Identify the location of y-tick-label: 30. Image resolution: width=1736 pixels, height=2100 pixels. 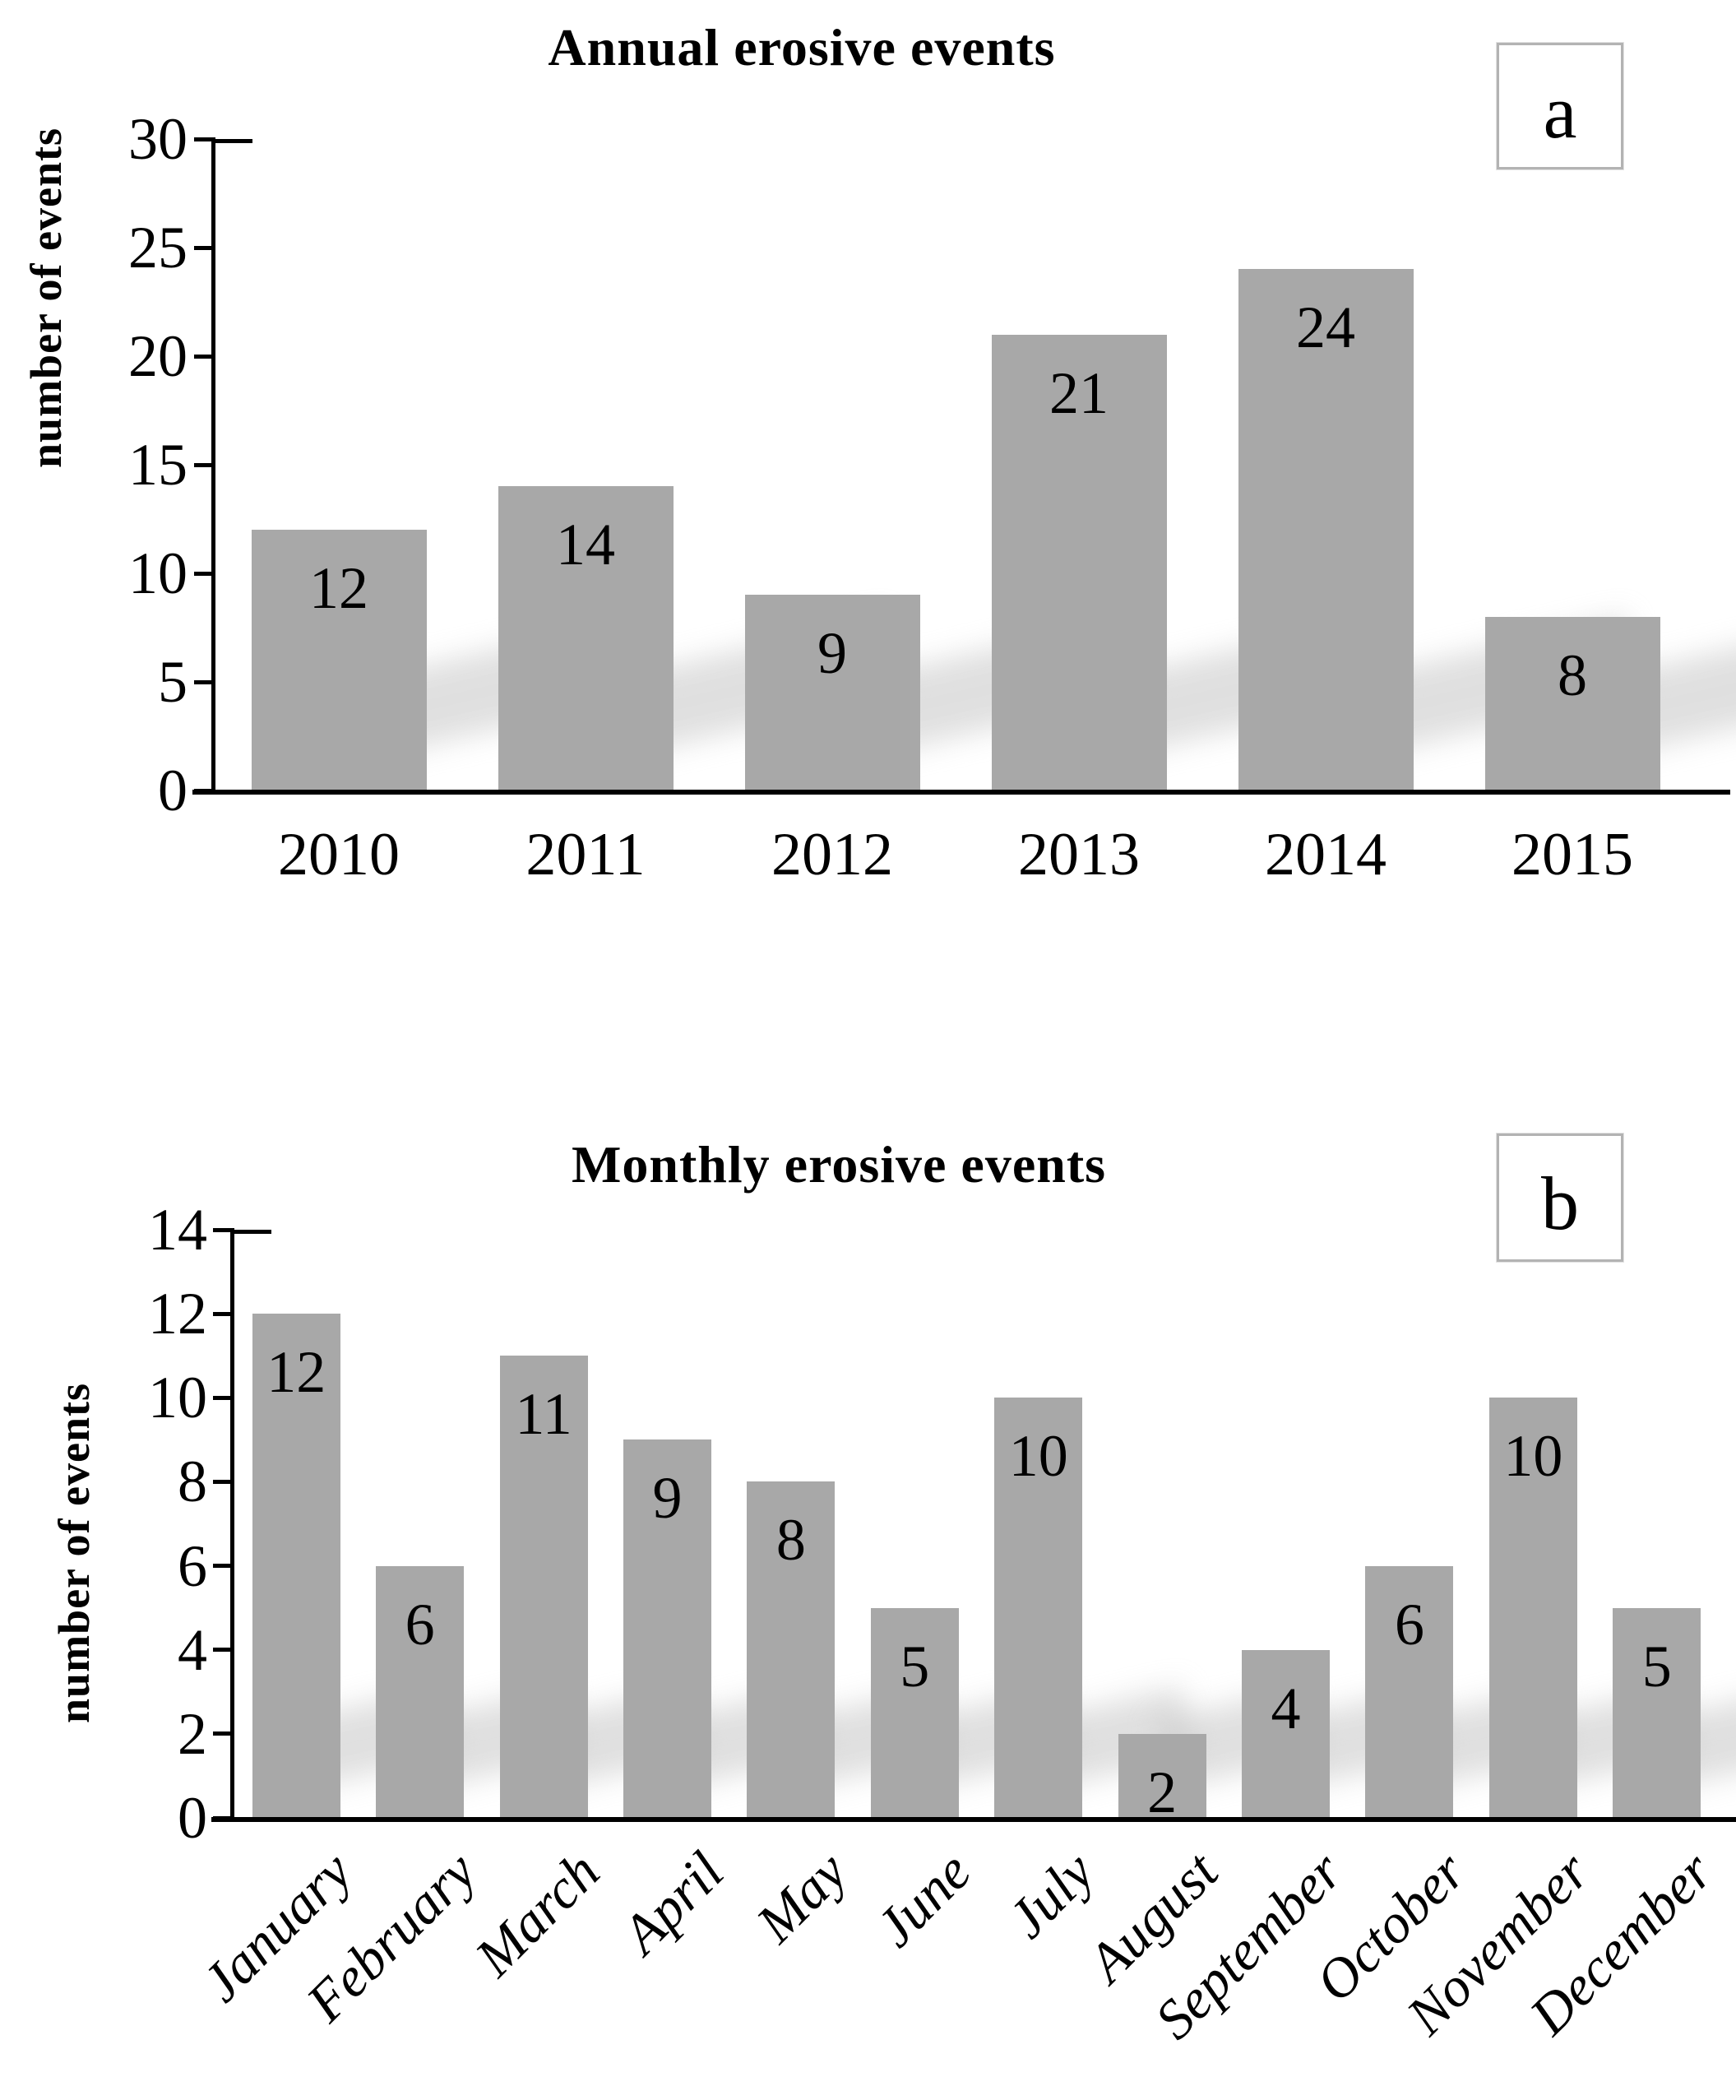
(157, 139).